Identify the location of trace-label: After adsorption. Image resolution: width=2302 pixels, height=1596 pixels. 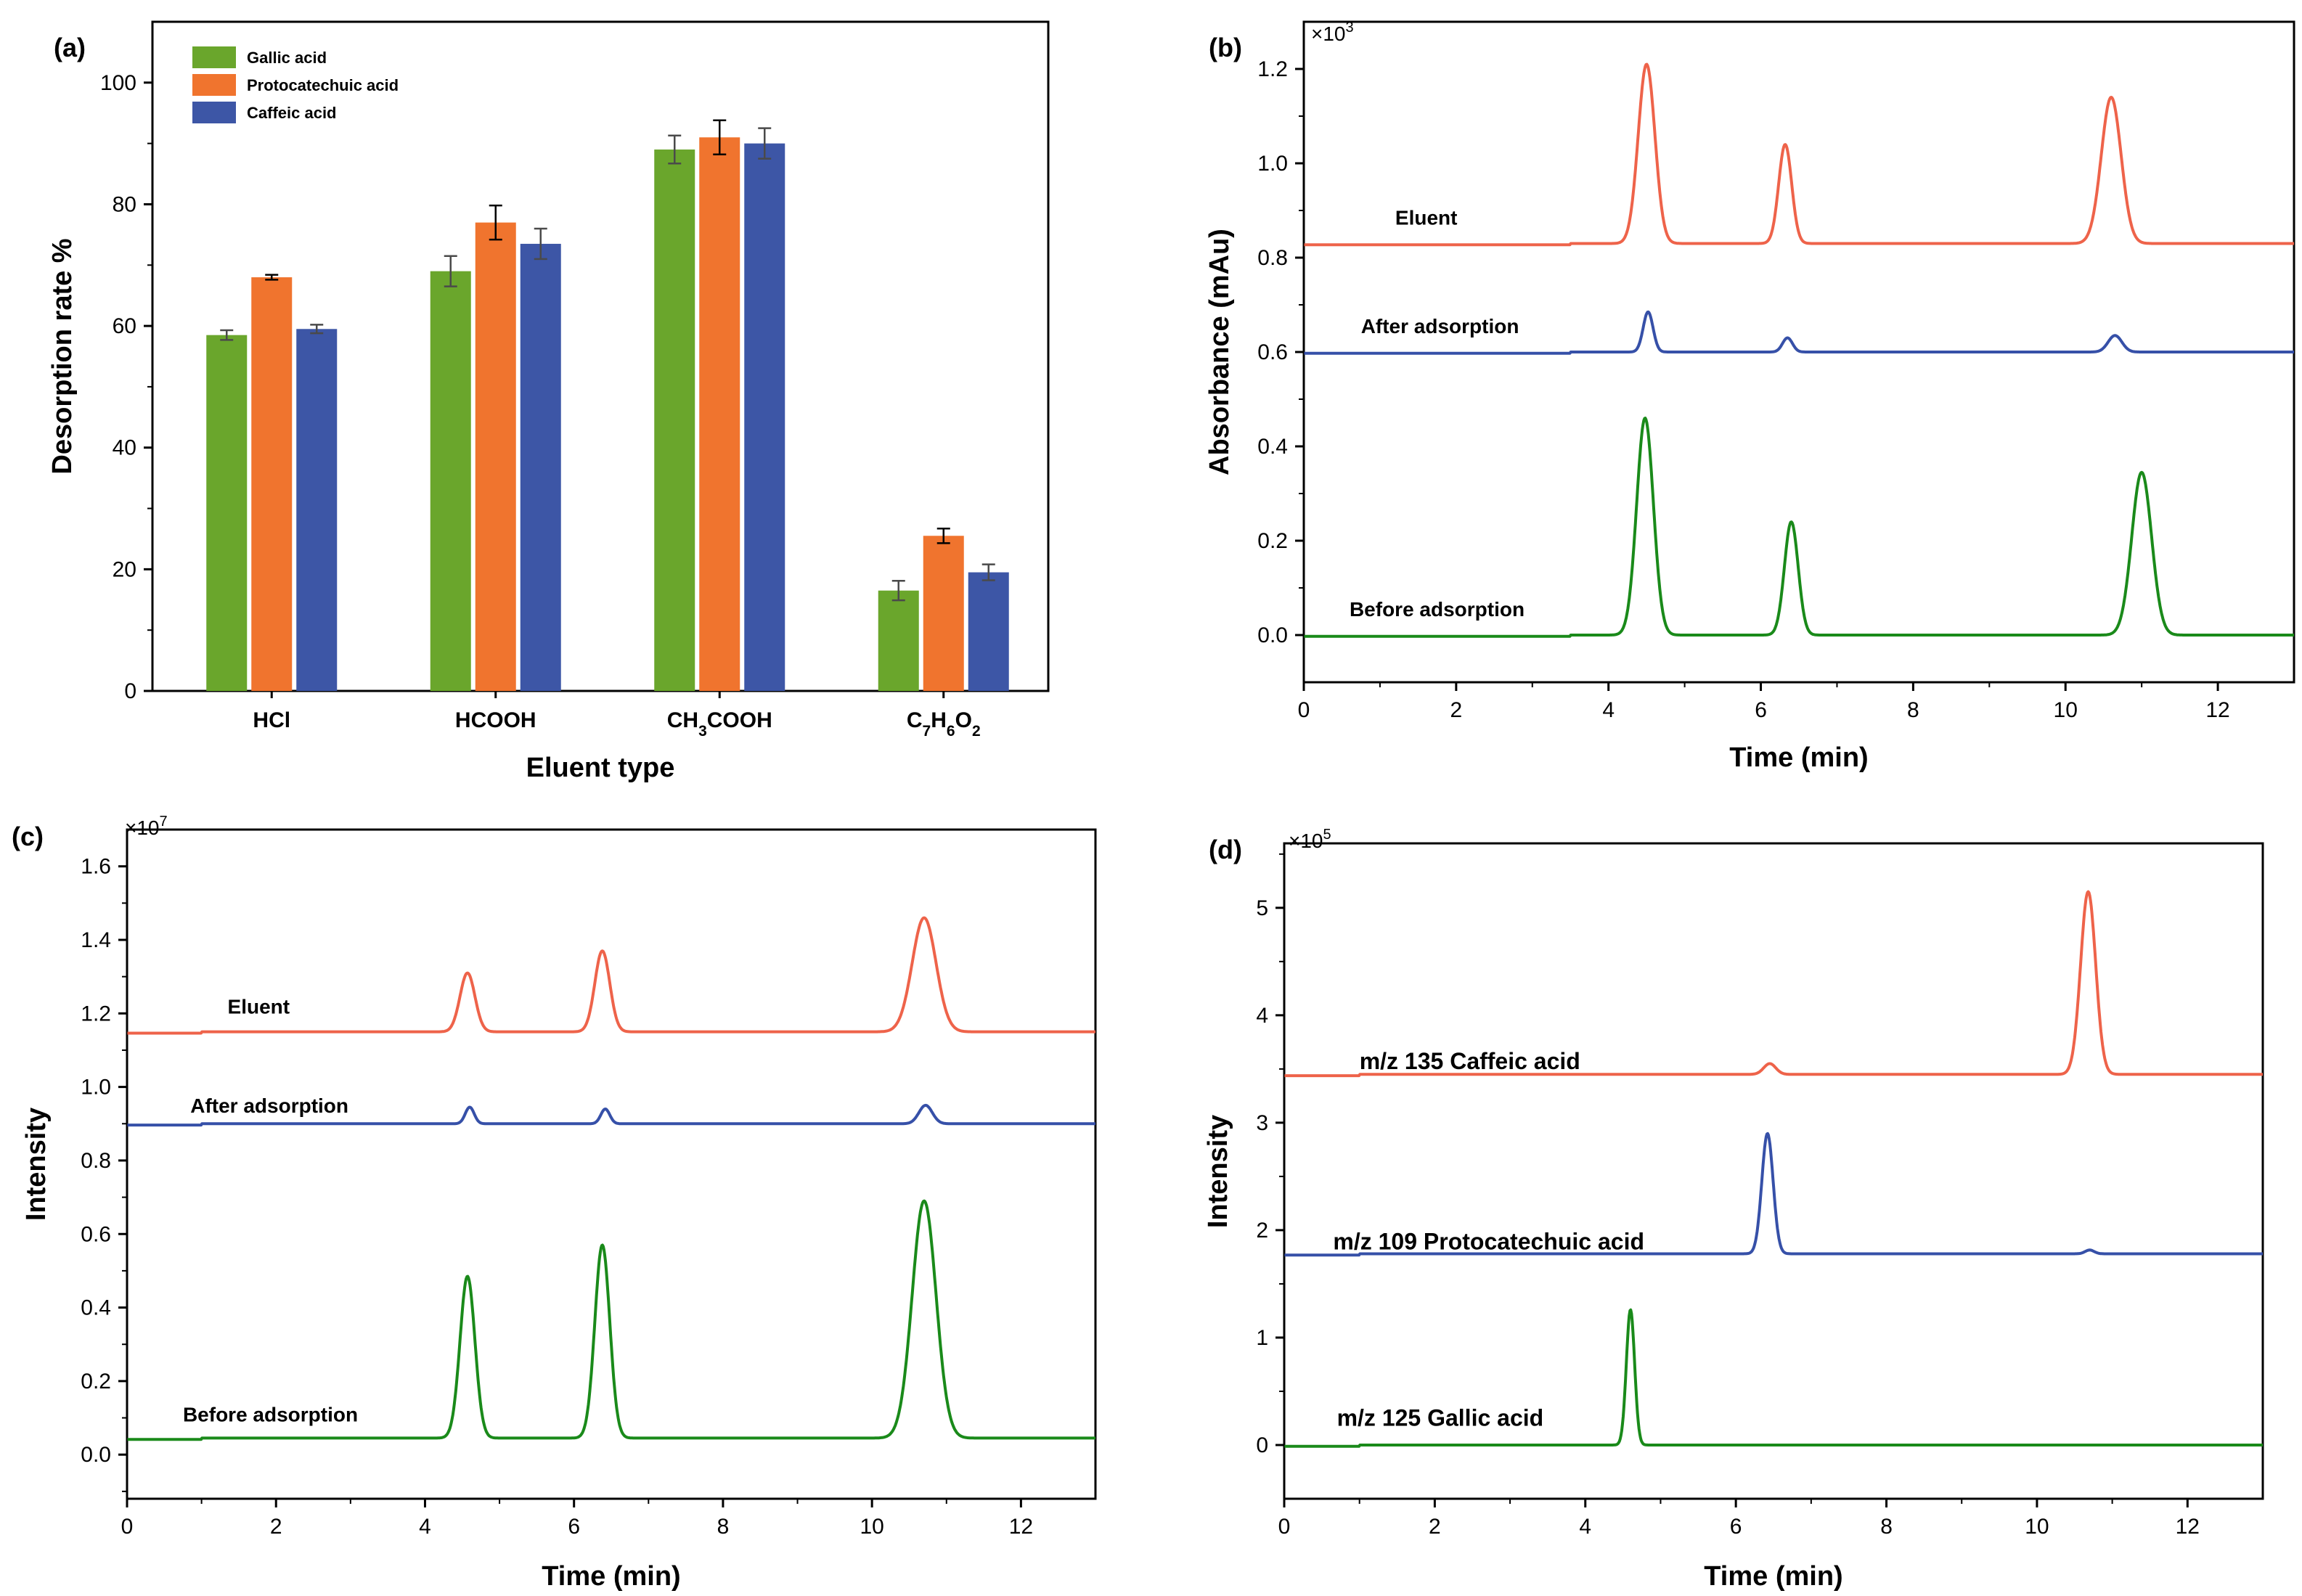
(1440, 326).